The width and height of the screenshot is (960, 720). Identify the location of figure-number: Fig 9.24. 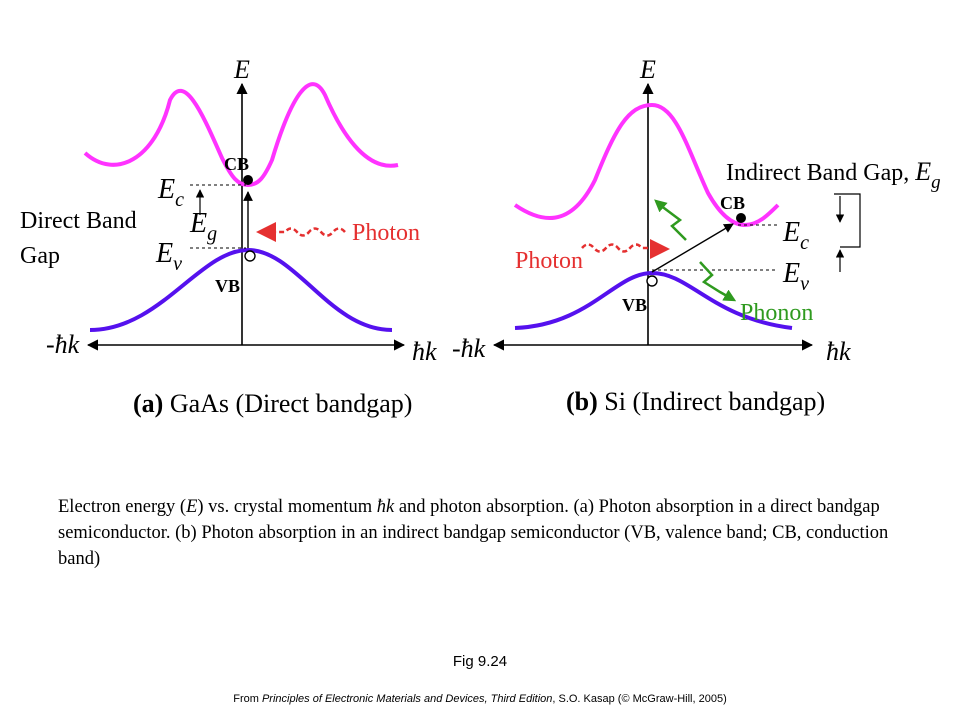
(480, 661).